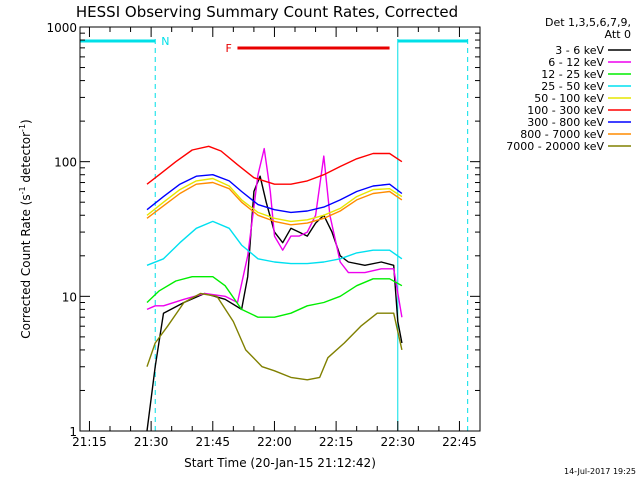 The height and width of the screenshot is (480, 640). What do you see at coordinates (565, 110) in the screenshot?
I see `legend-entry-label: 100 - 300 keV` at bounding box center [565, 110].